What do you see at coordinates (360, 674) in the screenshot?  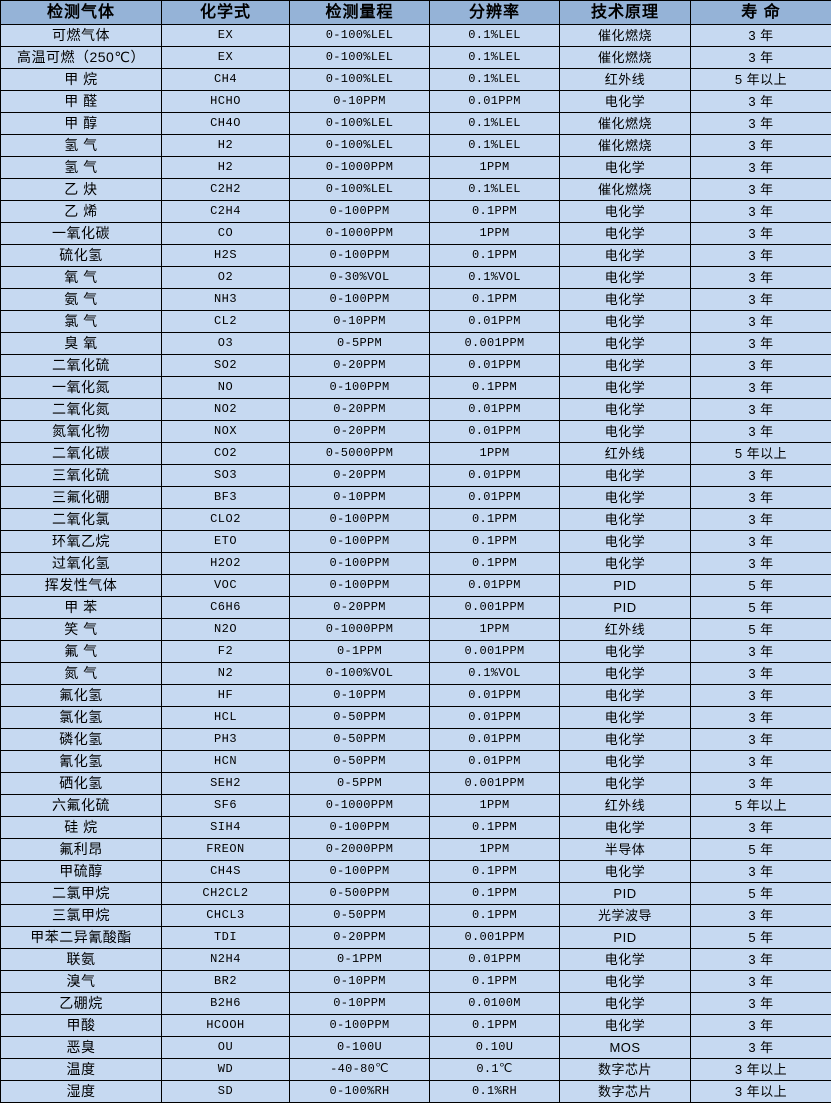 I see `cell-range: 0-100%VOL` at bounding box center [360, 674].